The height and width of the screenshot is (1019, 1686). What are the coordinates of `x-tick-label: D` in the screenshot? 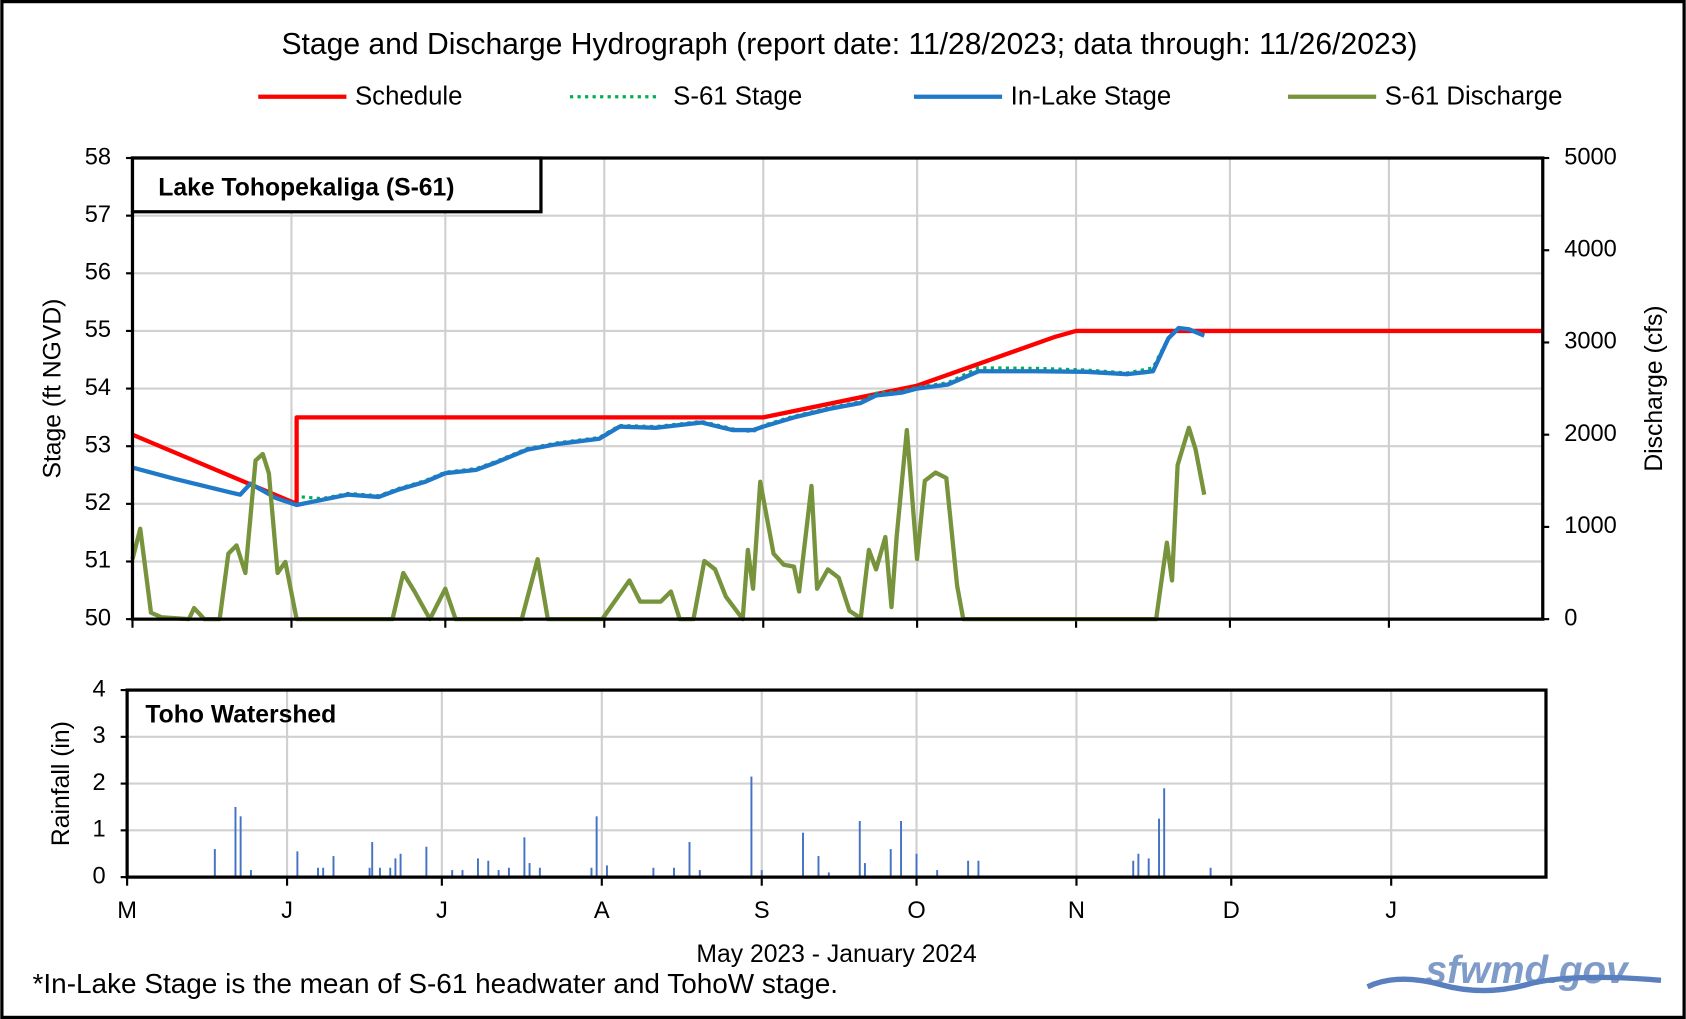 It's located at (1231, 911).